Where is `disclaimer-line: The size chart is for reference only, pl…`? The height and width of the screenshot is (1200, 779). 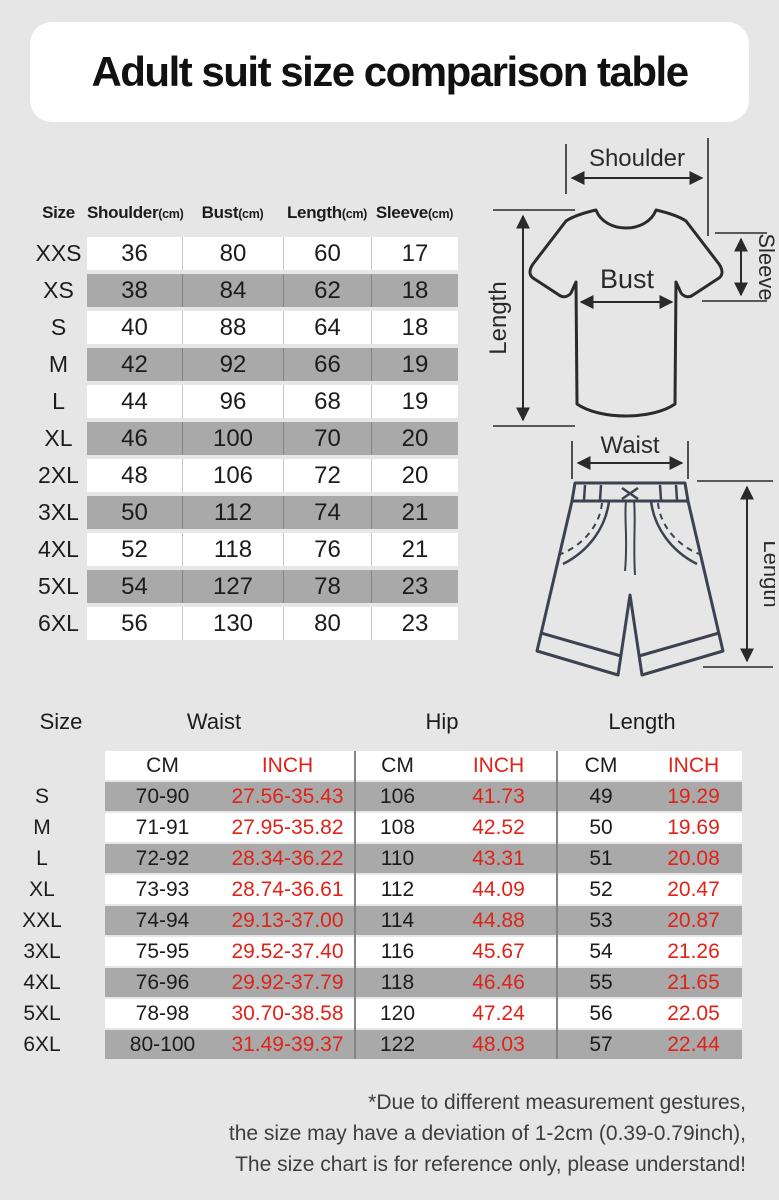
disclaimer-line: The size chart is for reference only, pl… is located at coordinates (490, 1164).